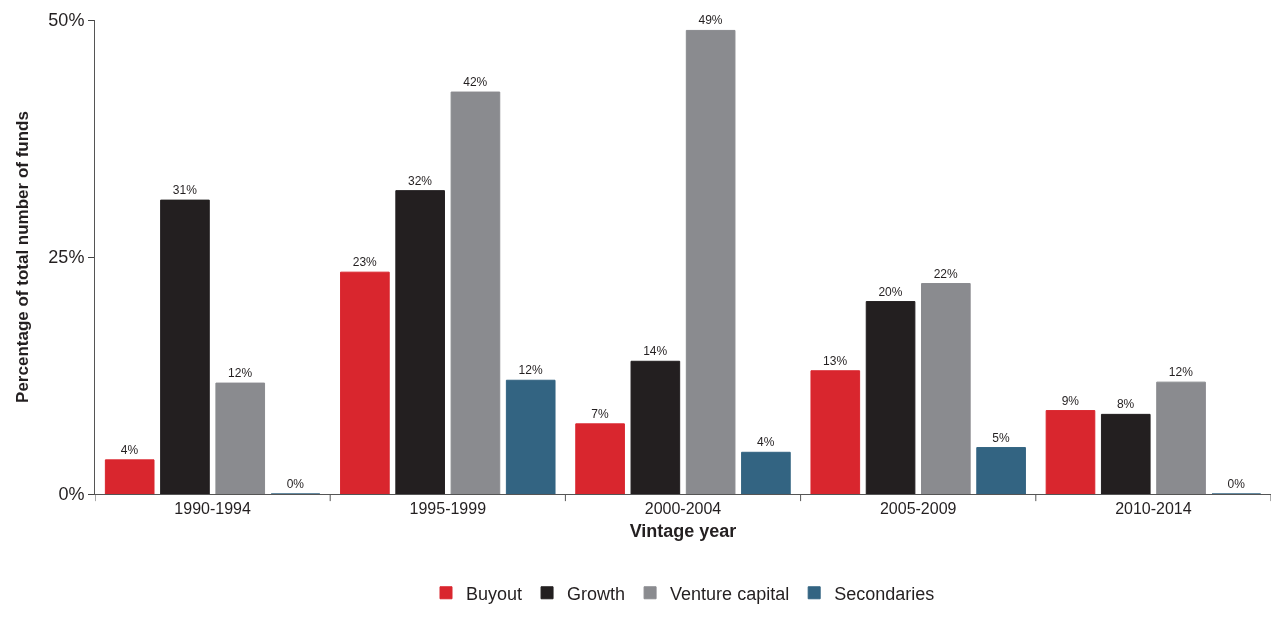 The height and width of the screenshot is (622, 1281). What do you see at coordinates (884, 593) in the screenshot?
I see `legend-label: Secondaries` at bounding box center [884, 593].